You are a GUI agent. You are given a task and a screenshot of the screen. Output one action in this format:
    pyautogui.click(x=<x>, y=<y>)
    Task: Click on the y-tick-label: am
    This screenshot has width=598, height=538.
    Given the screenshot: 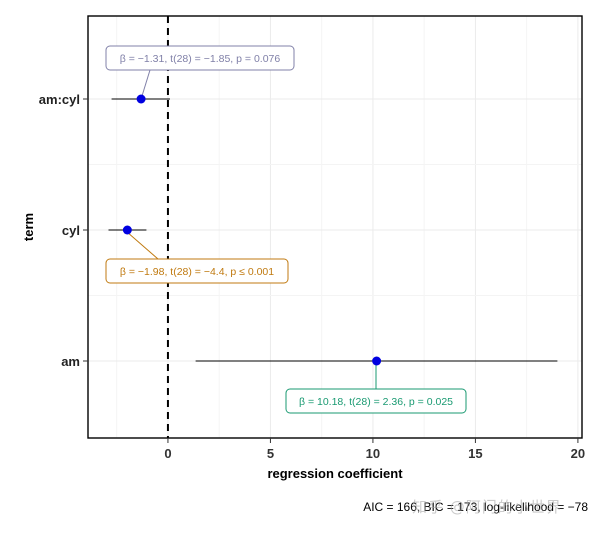 What is the action you would take?
    pyautogui.click(x=70, y=361)
    